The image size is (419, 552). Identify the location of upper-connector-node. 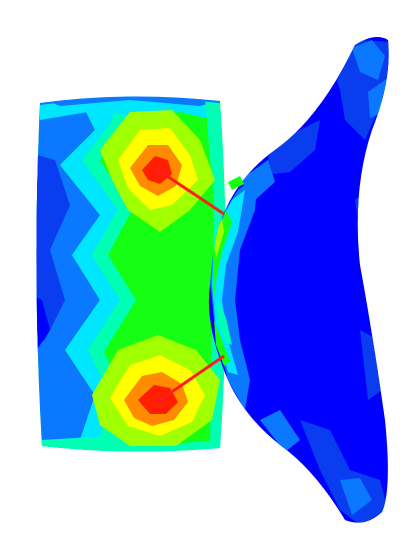
(158, 170).